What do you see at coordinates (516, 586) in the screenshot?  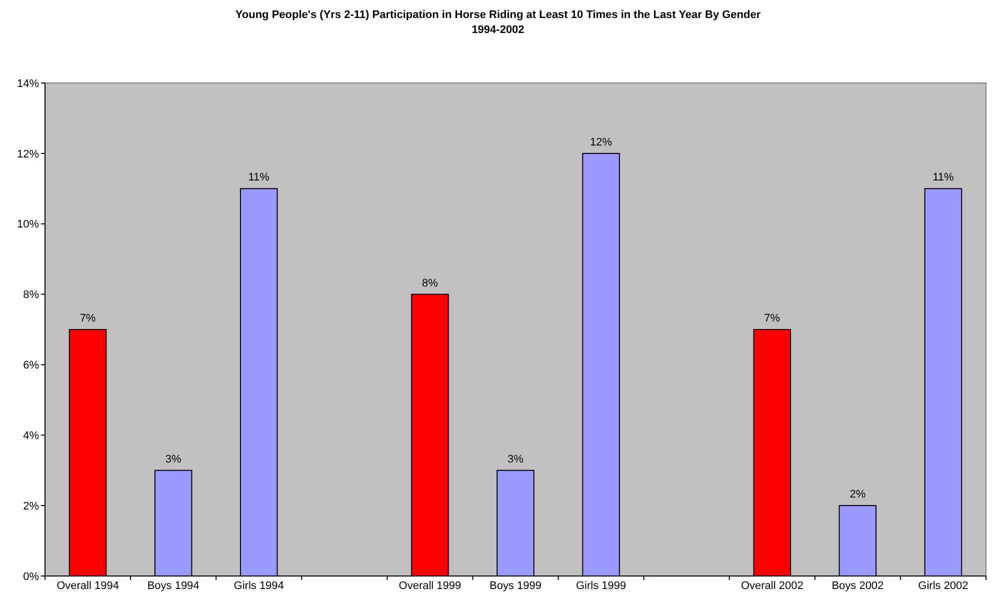 I see `x-tick-label: Boys 1999` at bounding box center [516, 586].